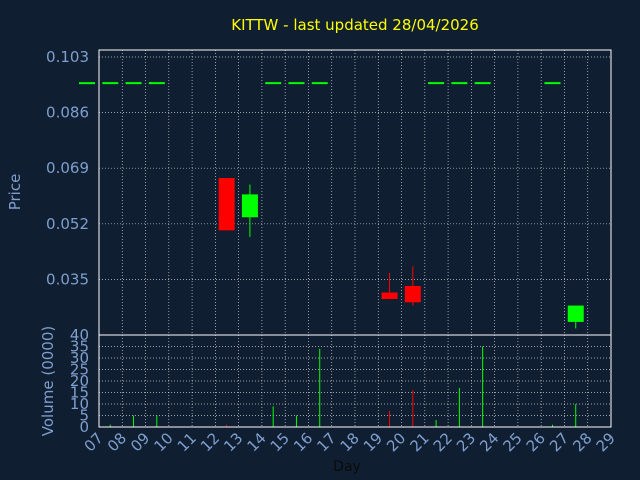  Describe the element at coordinates (84, 427) in the screenshot. I see `volume-tick-label: 0` at that location.